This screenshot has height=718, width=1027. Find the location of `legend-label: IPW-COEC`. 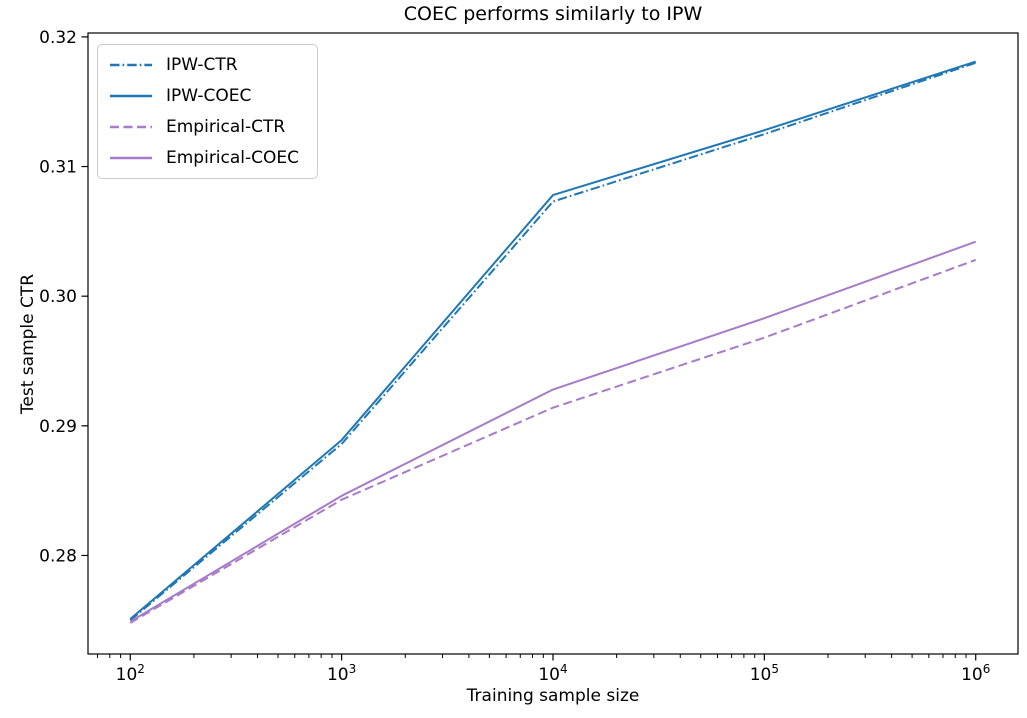

legend-label: IPW-COEC is located at coordinates (209, 96).